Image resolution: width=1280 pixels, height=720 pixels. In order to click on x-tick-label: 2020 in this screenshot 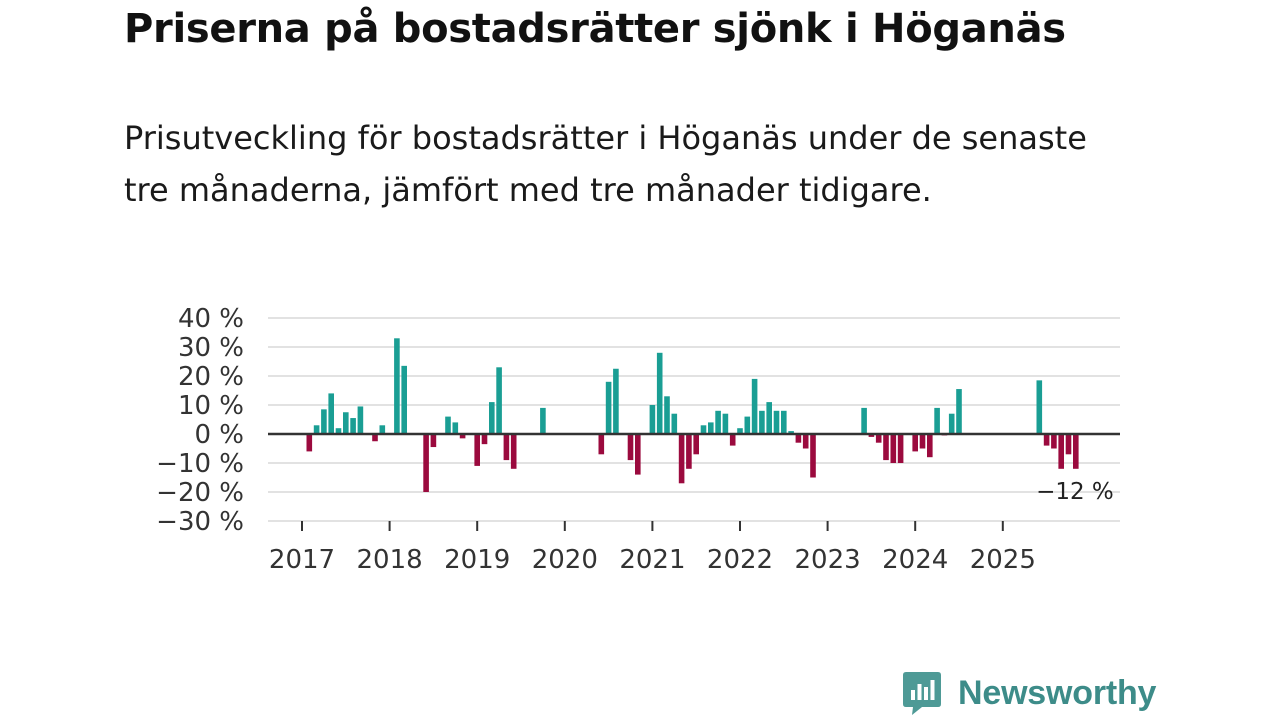, I will do `click(565, 560)`.